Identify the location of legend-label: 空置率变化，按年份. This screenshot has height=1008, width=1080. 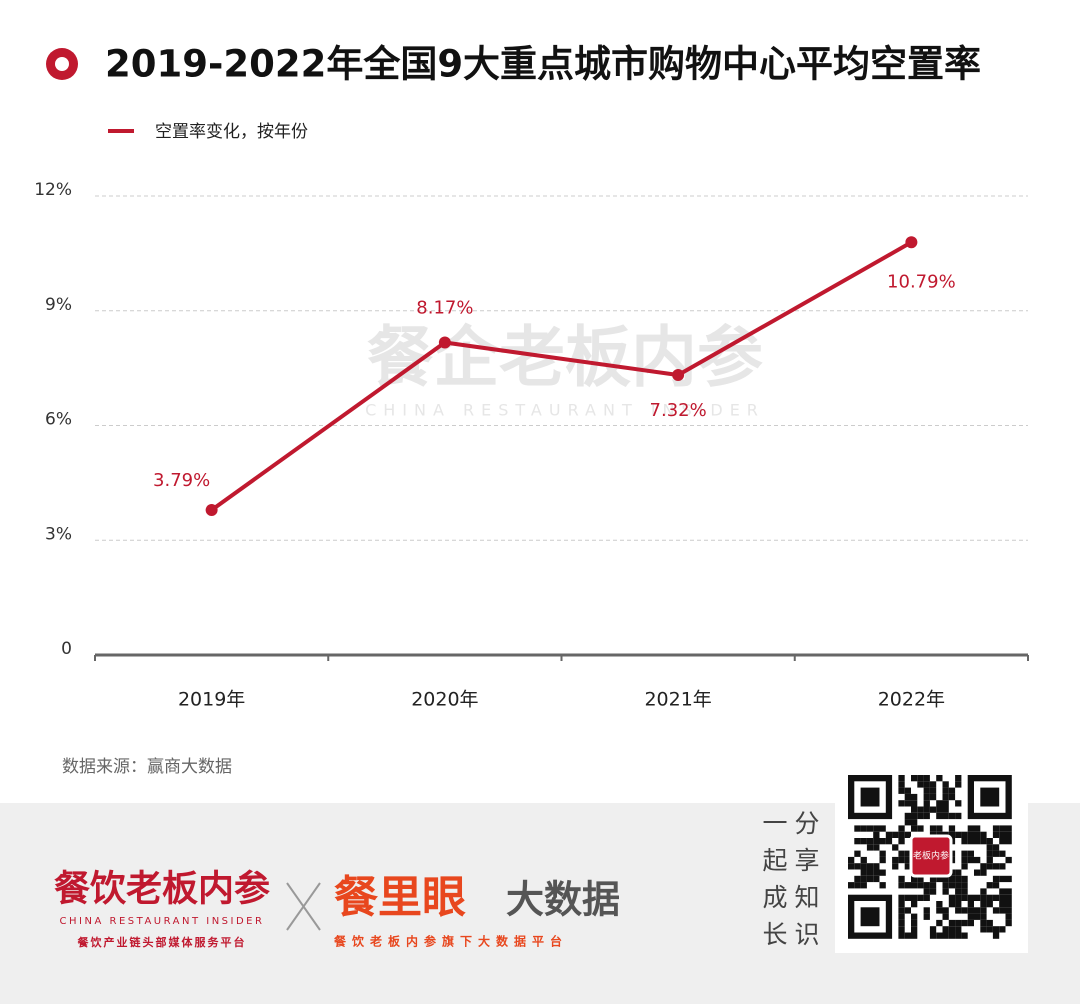
(231, 132).